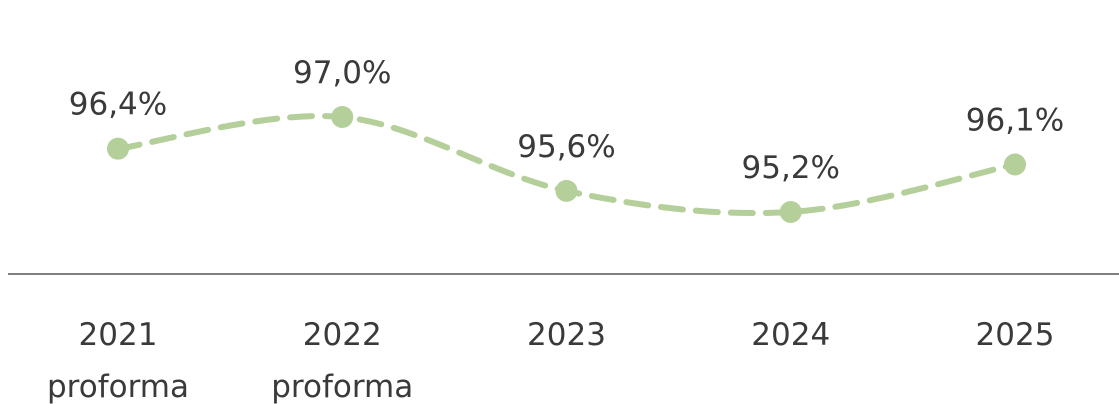 The width and height of the screenshot is (1119, 404). What do you see at coordinates (118, 105) in the screenshot?
I see `value-label: 96,4%` at bounding box center [118, 105].